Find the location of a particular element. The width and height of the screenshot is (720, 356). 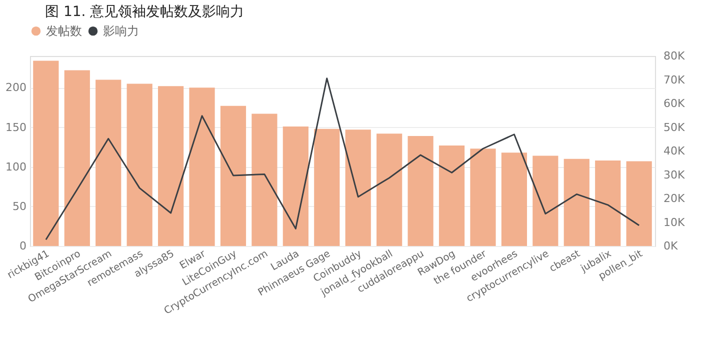

chart-title: 图 11. 意见领袖发帖数及影响力 is located at coordinates (144, 12).